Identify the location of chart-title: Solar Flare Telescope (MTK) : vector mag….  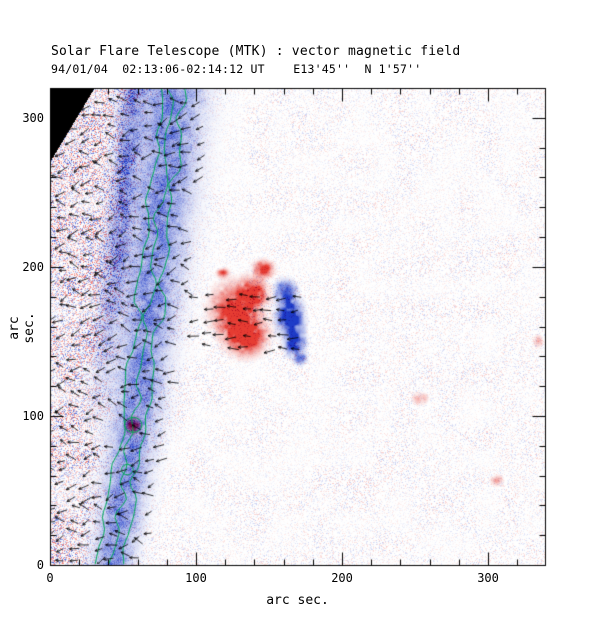
(256, 51).